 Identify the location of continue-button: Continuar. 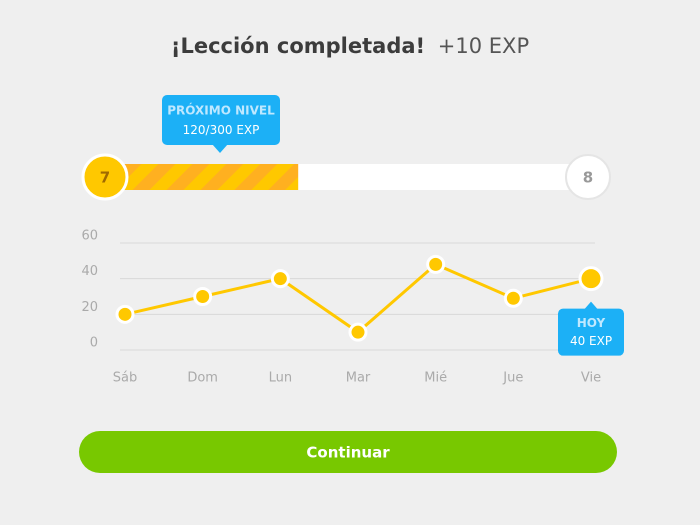
(348, 452).